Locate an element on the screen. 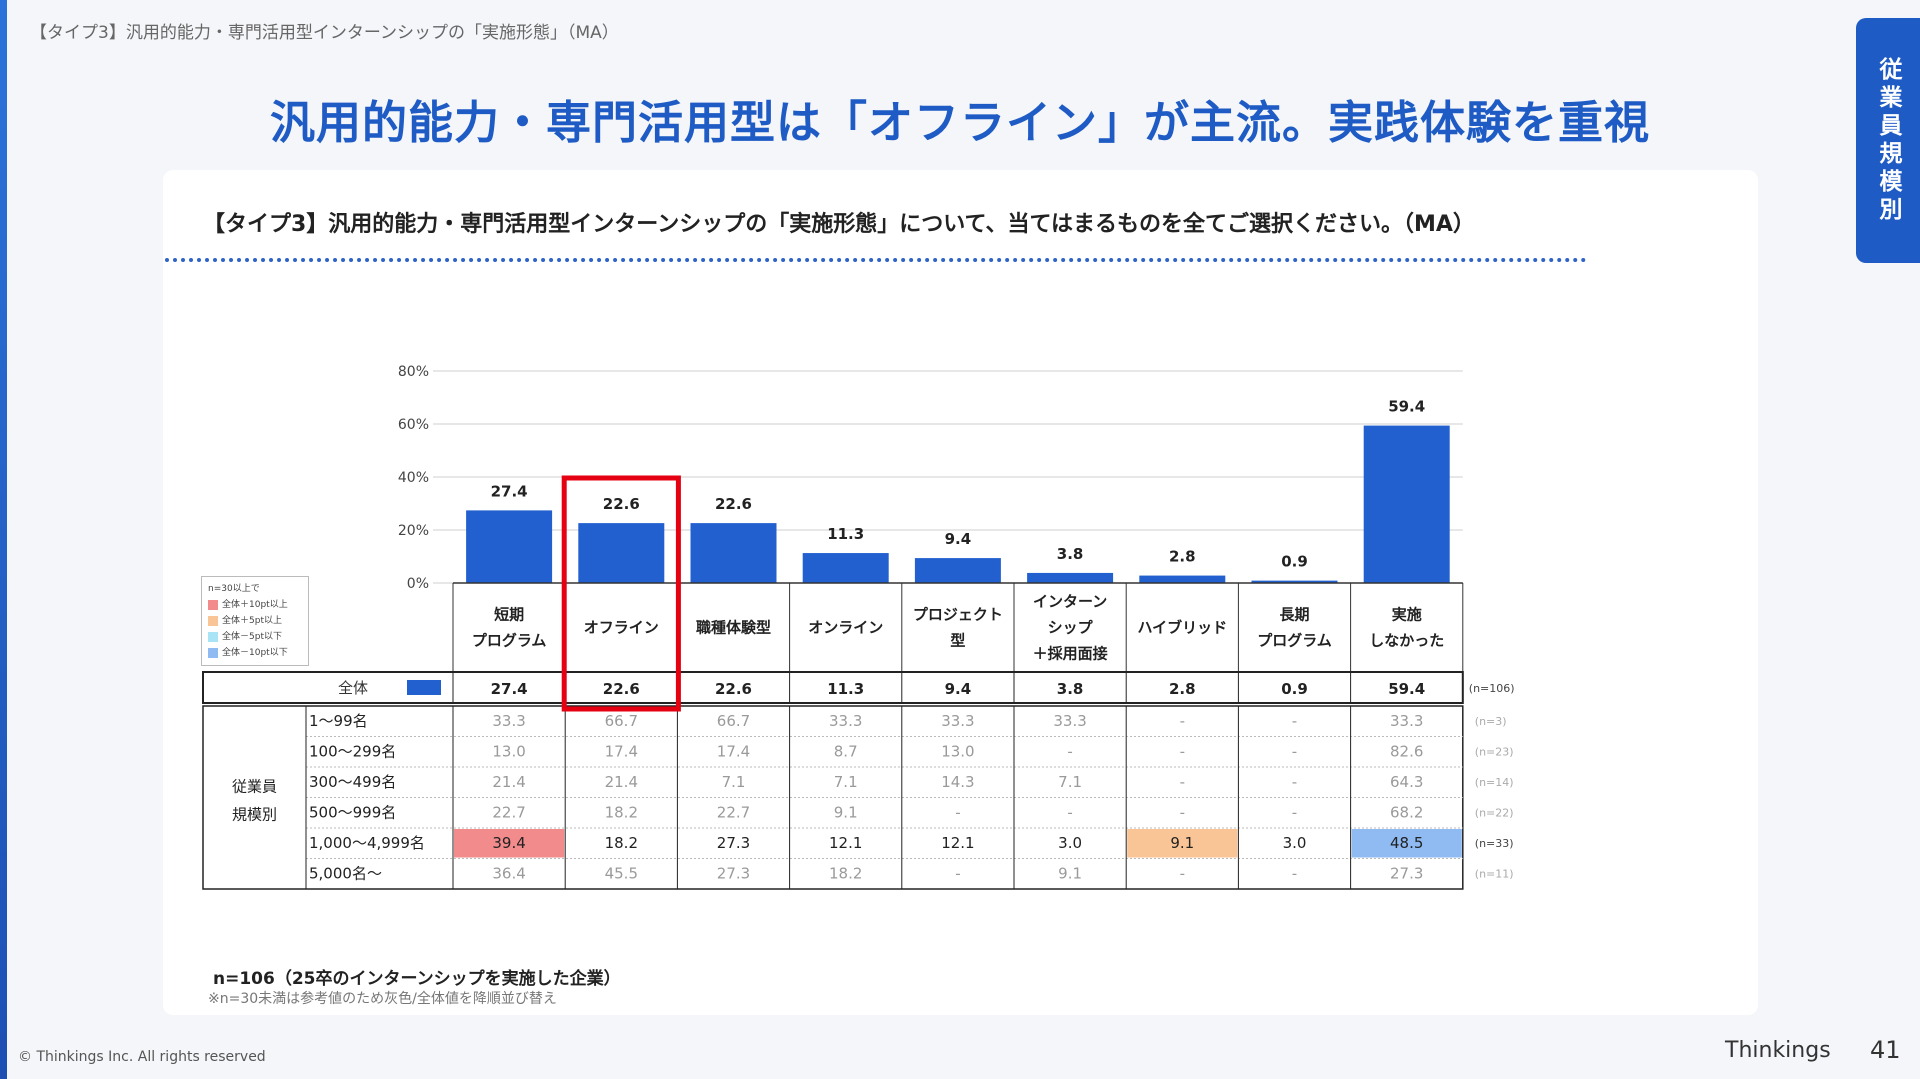  category-label: シップ is located at coordinates (1071, 628).